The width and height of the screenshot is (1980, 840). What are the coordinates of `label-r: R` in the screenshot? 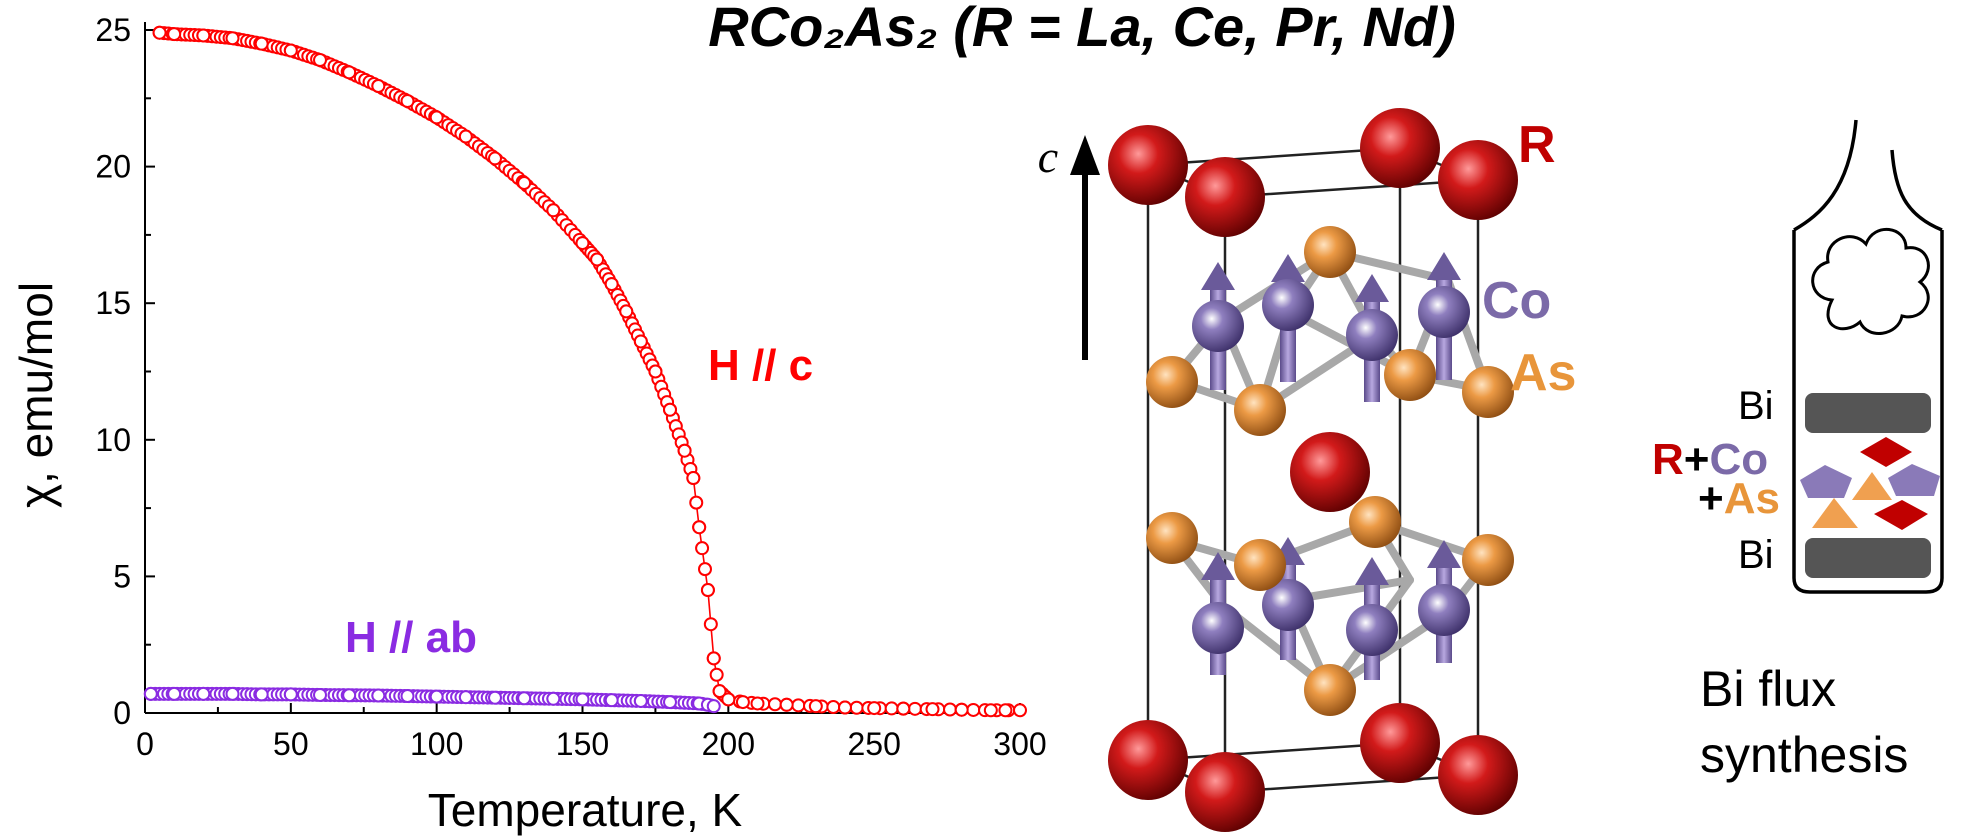 It's located at (1537, 145).